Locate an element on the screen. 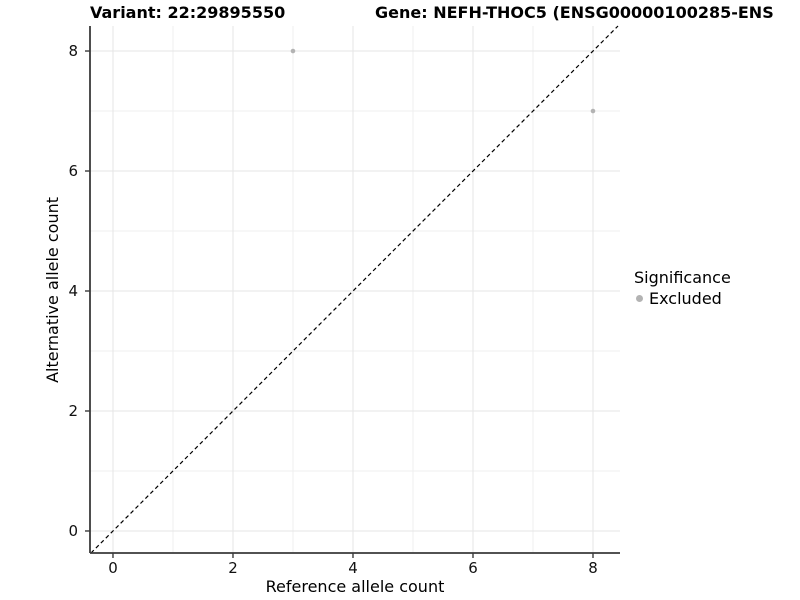 This screenshot has width=800, height=600. x-tick-label: 2 is located at coordinates (233, 568).